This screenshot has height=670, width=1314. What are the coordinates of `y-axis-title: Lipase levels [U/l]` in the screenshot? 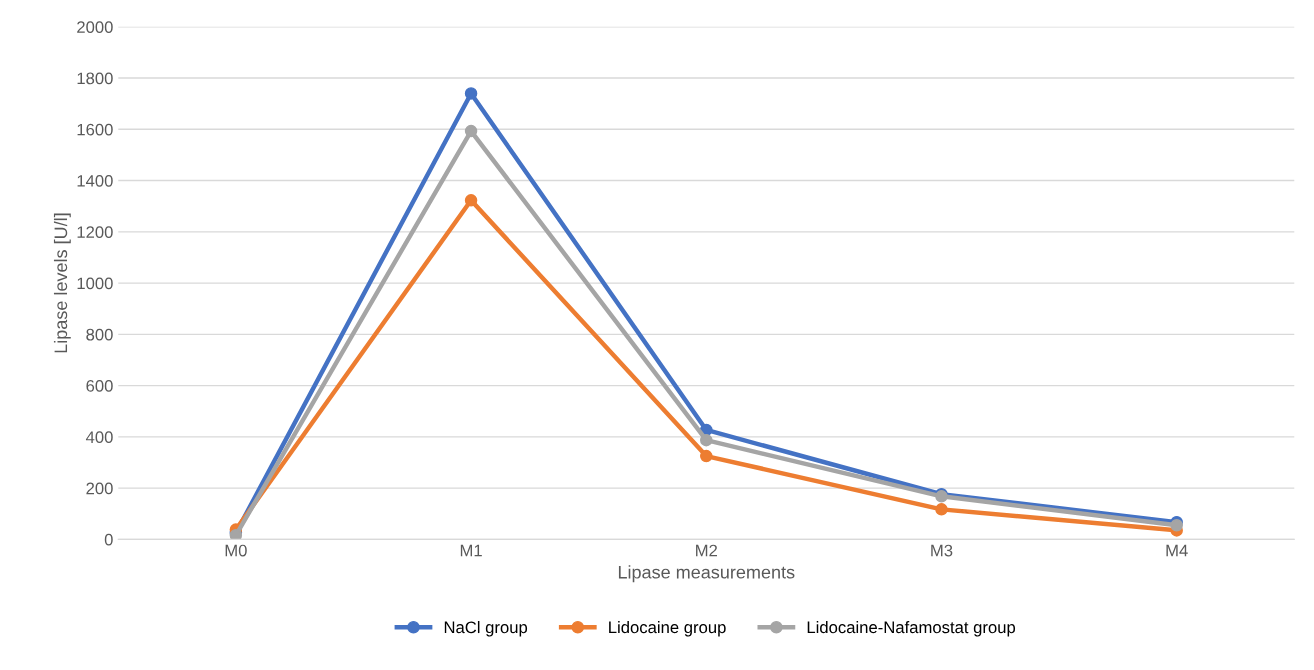 It's located at (62, 283).